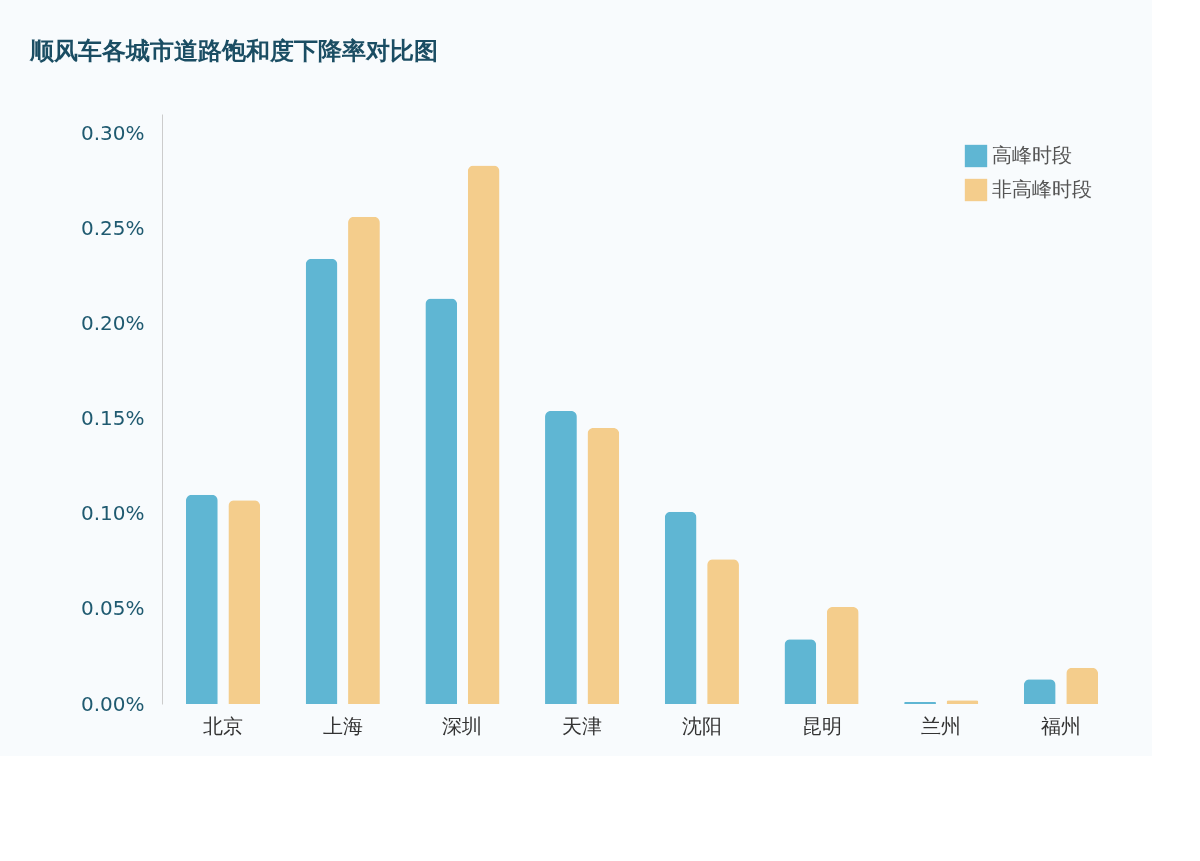 This screenshot has height=861, width=1200. I want to click on x-tick-label: 深圳, so click(462, 725).